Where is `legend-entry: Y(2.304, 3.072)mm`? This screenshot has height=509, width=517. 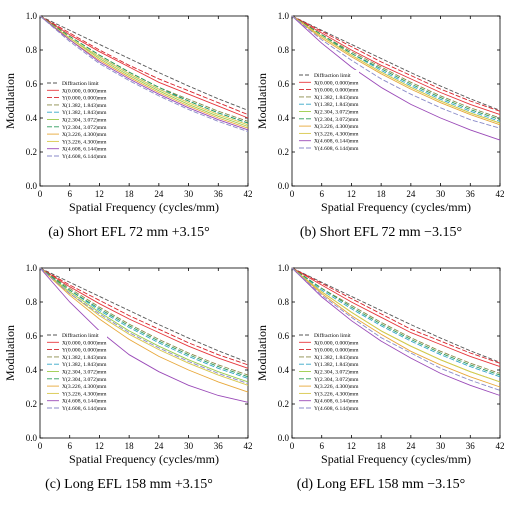
legend-entry: Y(2.304, 3.072)mm is located at coordinates (336, 119).